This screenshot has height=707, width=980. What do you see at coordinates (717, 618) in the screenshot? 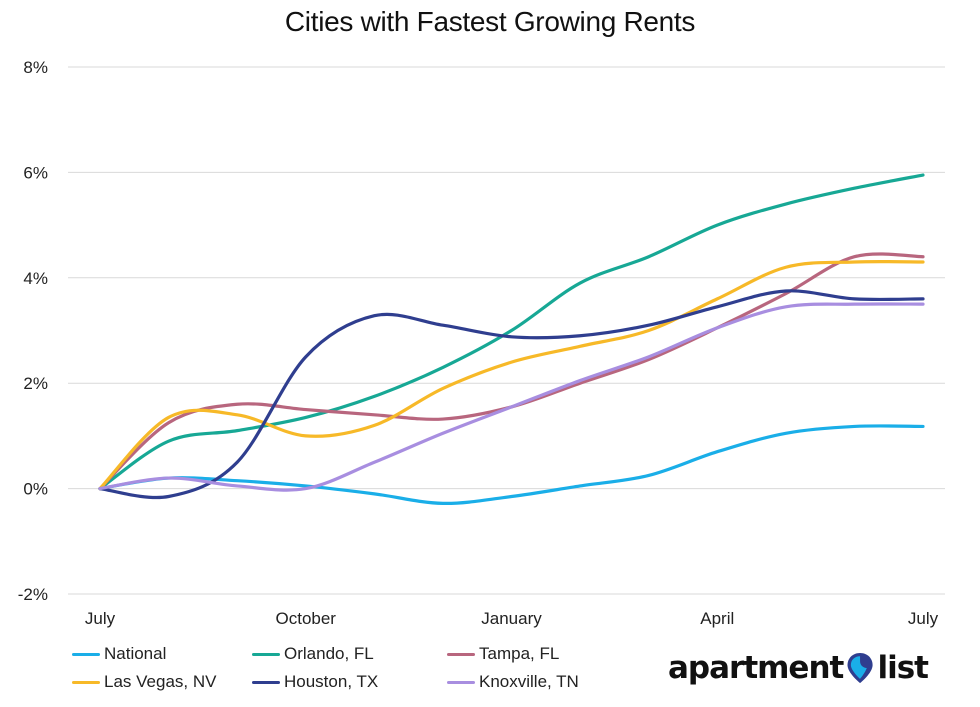
I see `x-tick-label: April` at bounding box center [717, 618].